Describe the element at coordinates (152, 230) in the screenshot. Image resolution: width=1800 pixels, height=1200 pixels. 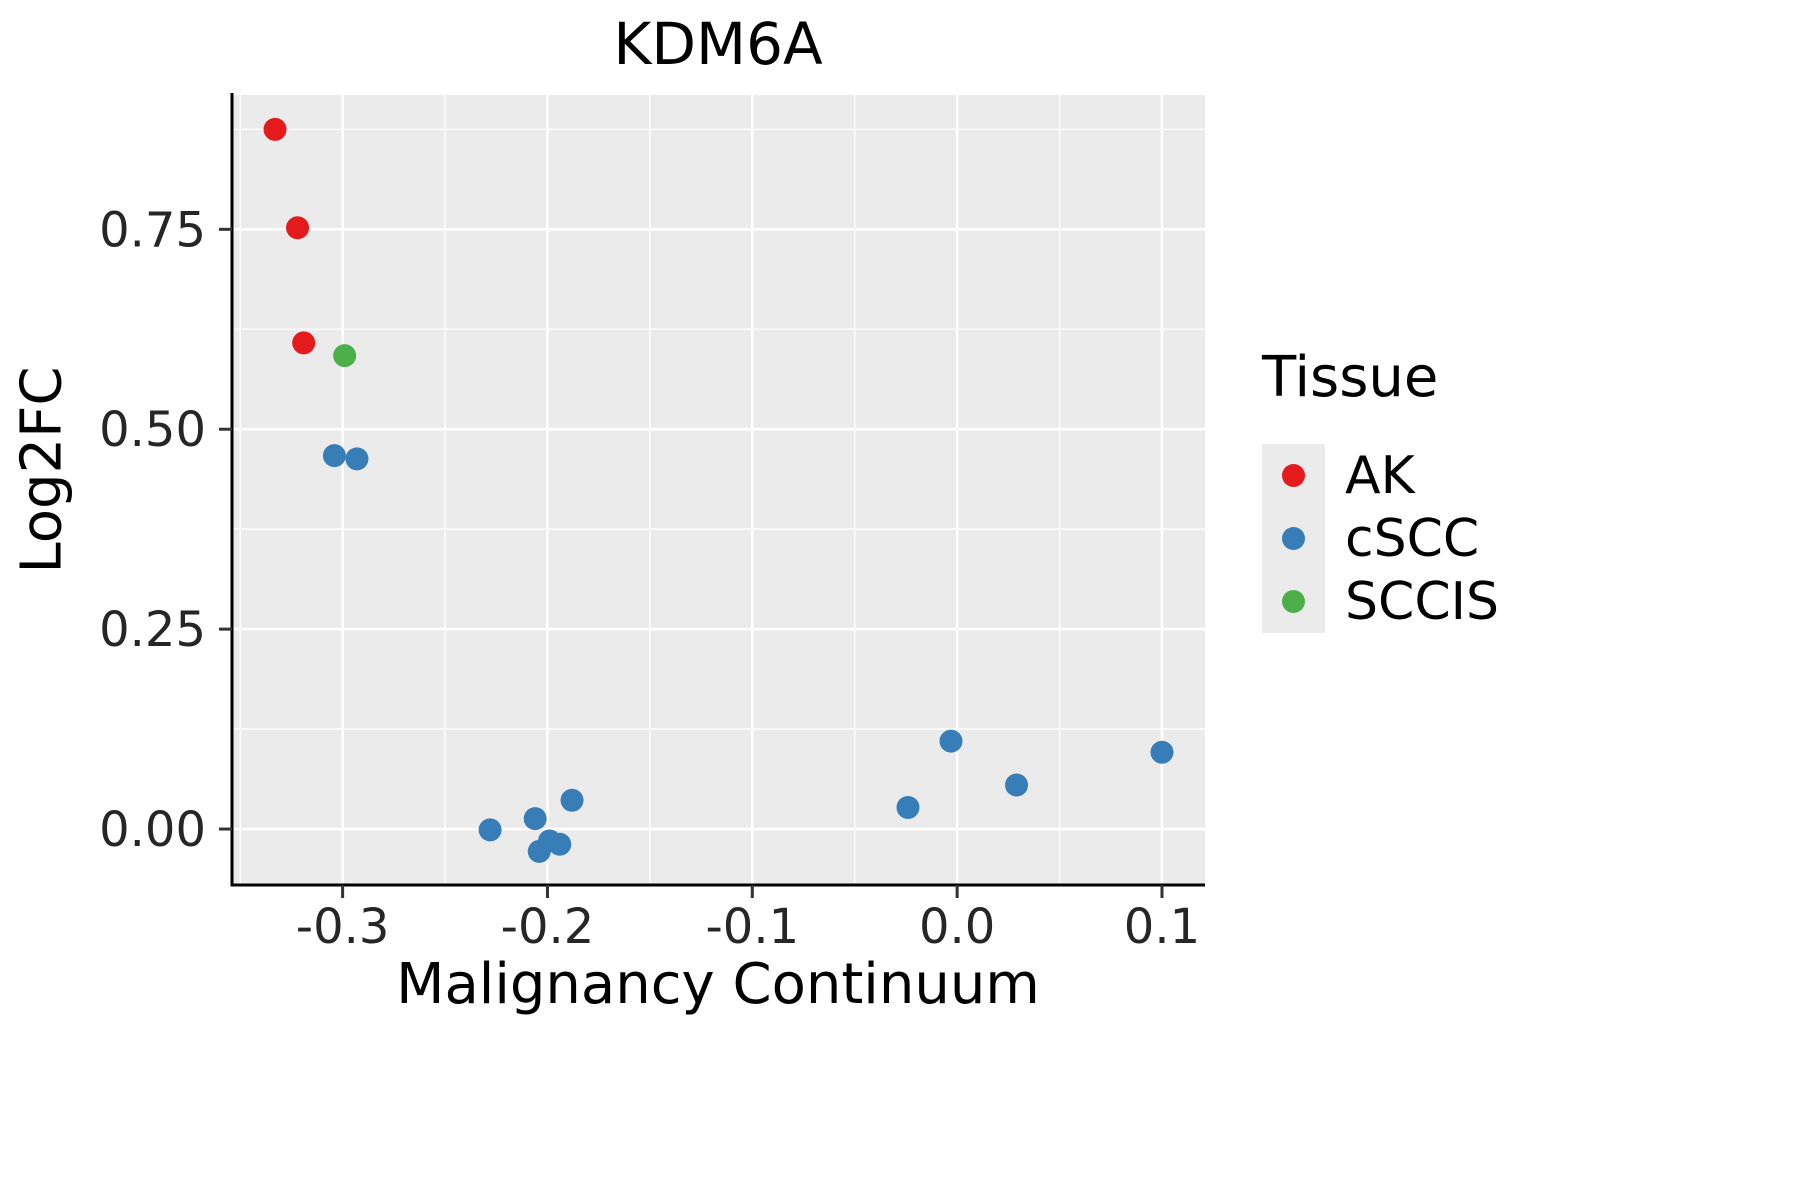
I see `y-tick-label: 0.75` at that location.